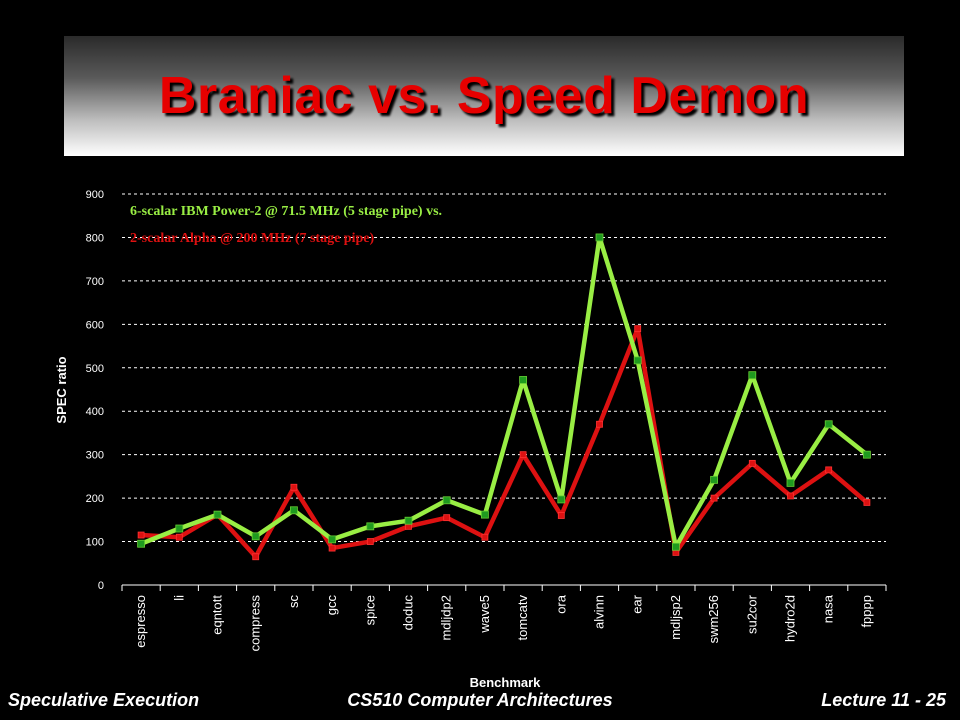  I want to click on footer-center: CS510 Computer Architectures, so click(480, 700).